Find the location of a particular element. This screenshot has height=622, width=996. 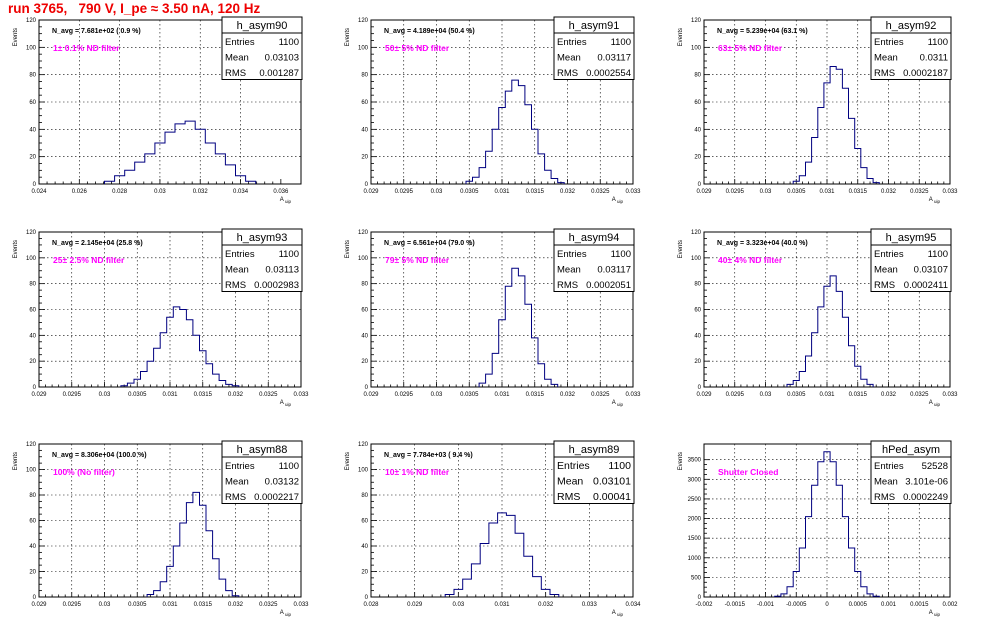

histogram-line-h_asym89 is located at coordinates (502, 554).